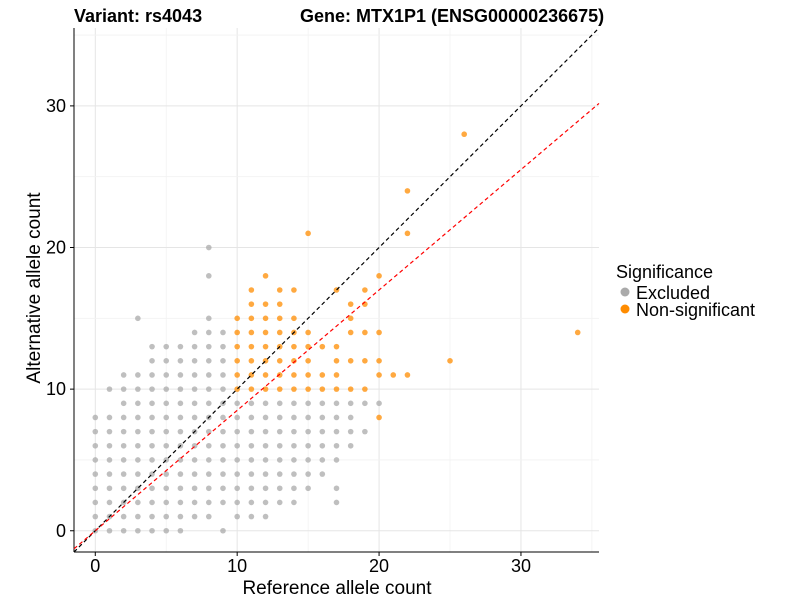  Describe the element at coordinates (95, 566) in the screenshot. I see `x-tick-label: 0` at that location.